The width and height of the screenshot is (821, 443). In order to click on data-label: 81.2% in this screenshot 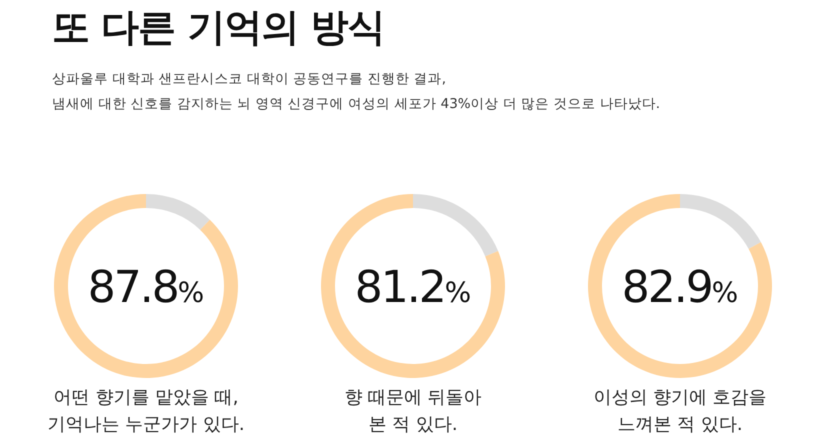, I will do `click(413, 287)`.